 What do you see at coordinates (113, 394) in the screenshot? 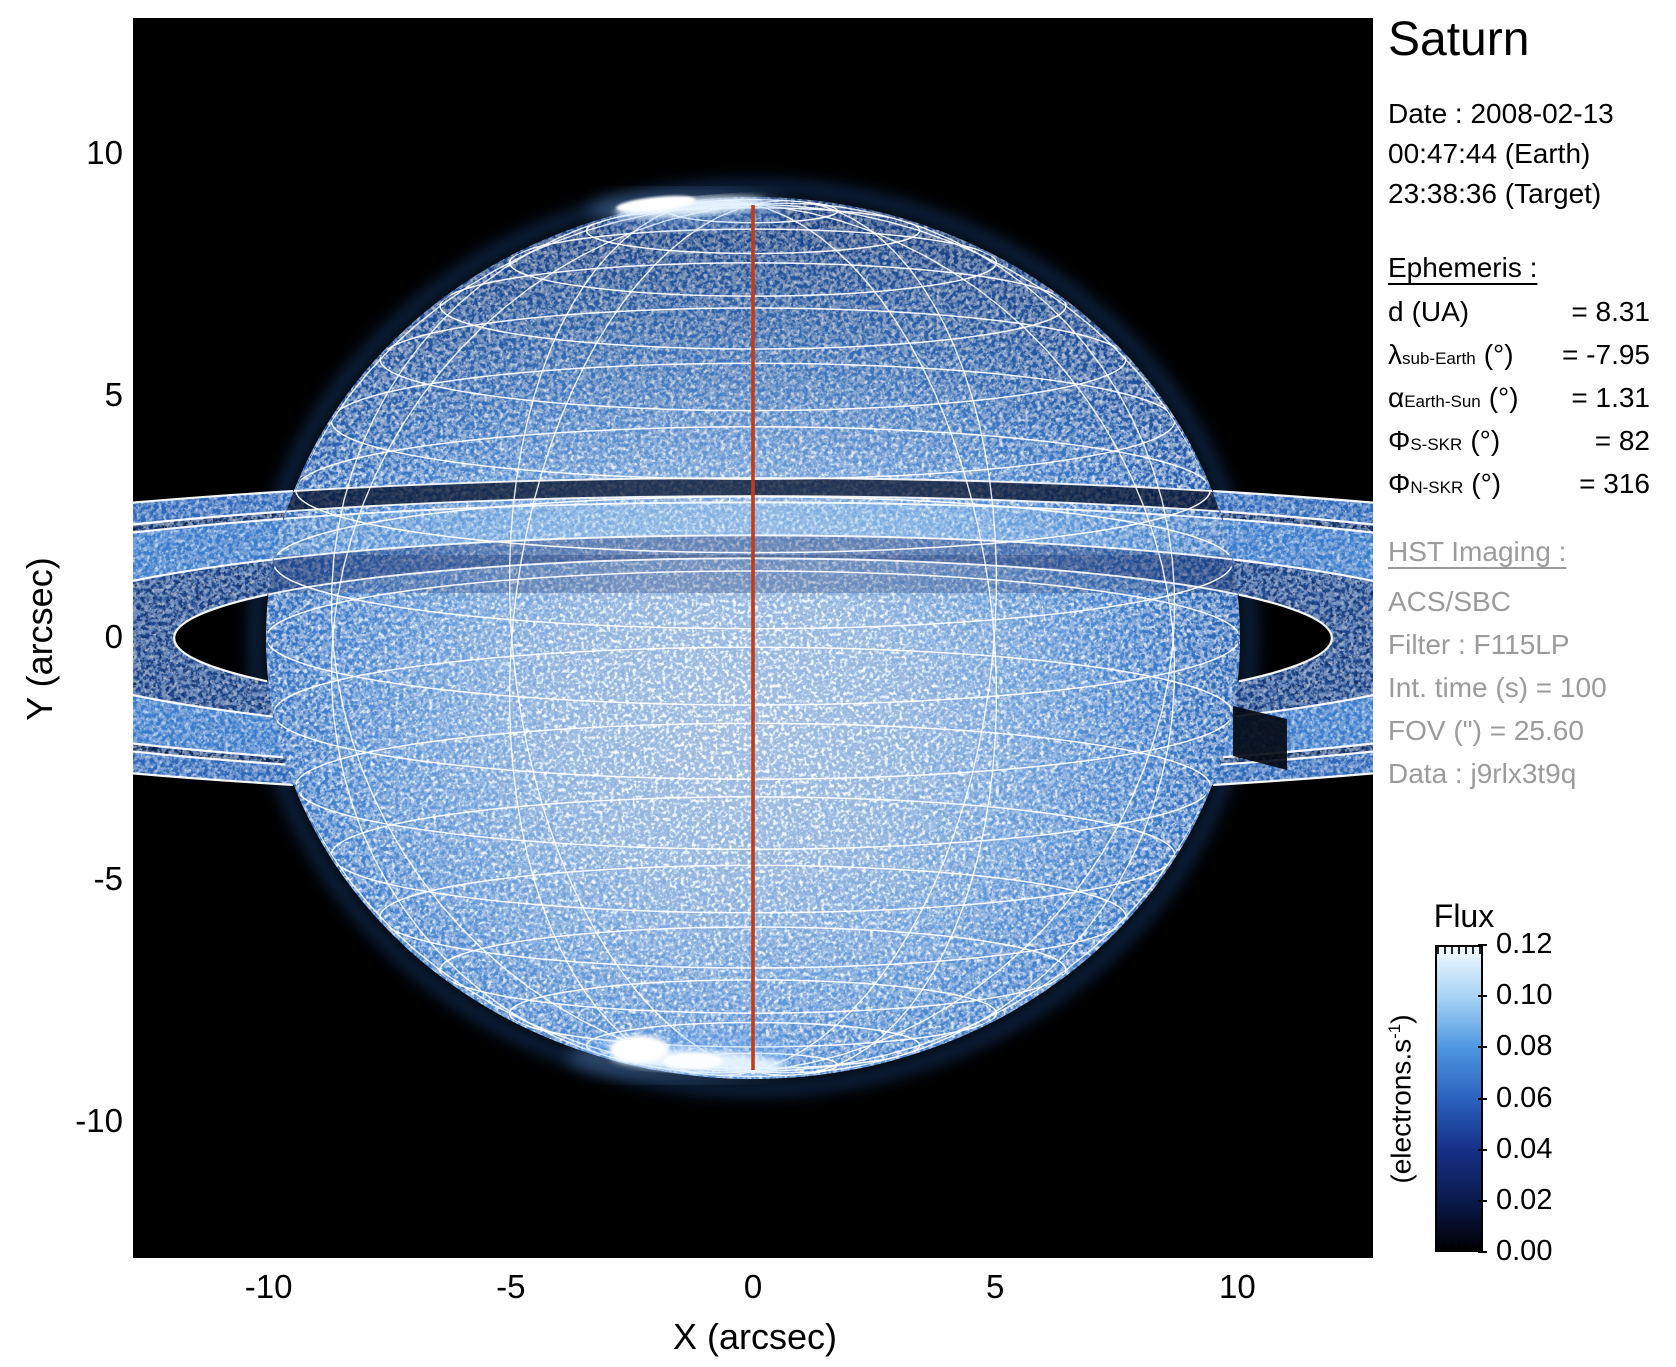
I see `y-tick-label: 5` at bounding box center [113, 394].